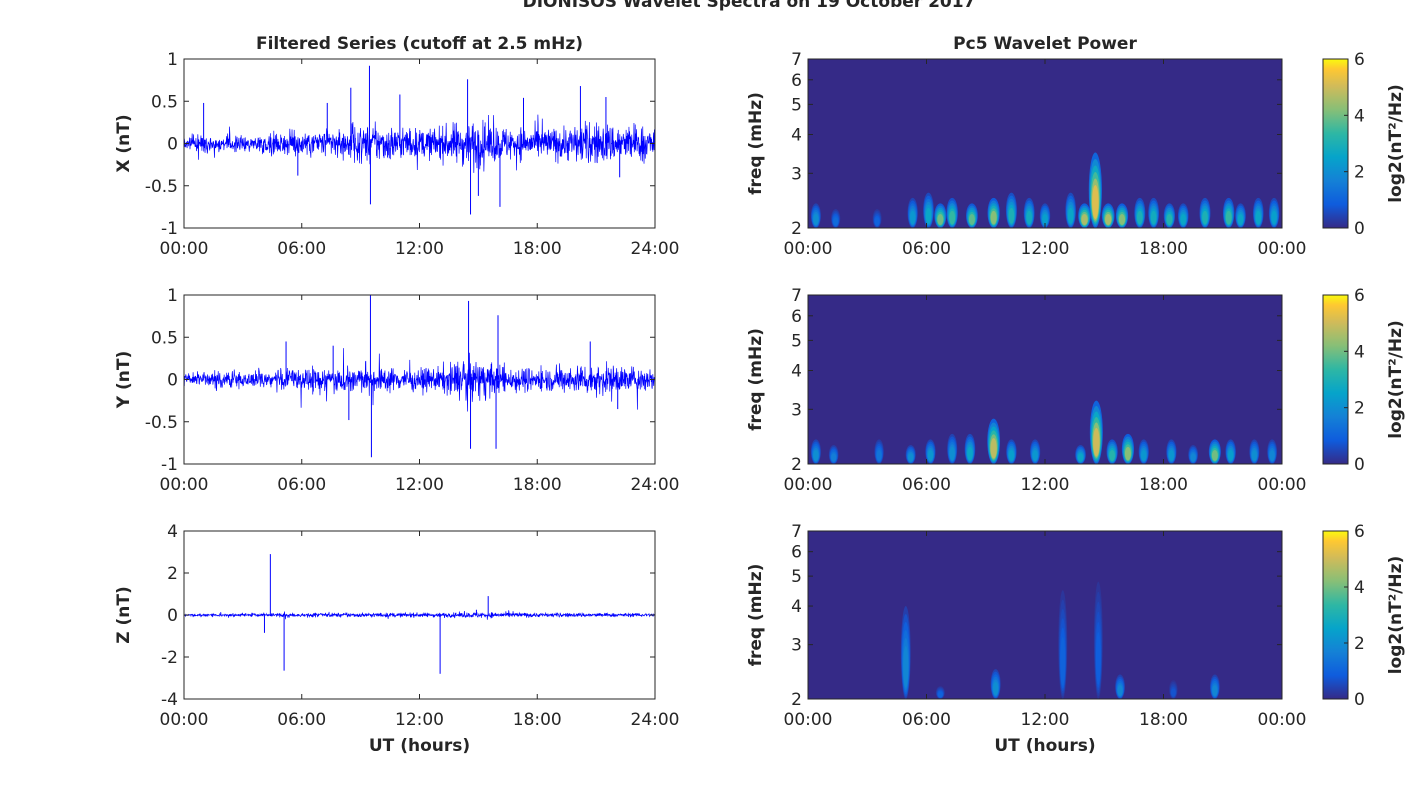  What do you see at coordinates (756, 615) in the screenshot?
I see `wavelet-z-ylabel: freq (mHz)` at bounding box center [756, 615].